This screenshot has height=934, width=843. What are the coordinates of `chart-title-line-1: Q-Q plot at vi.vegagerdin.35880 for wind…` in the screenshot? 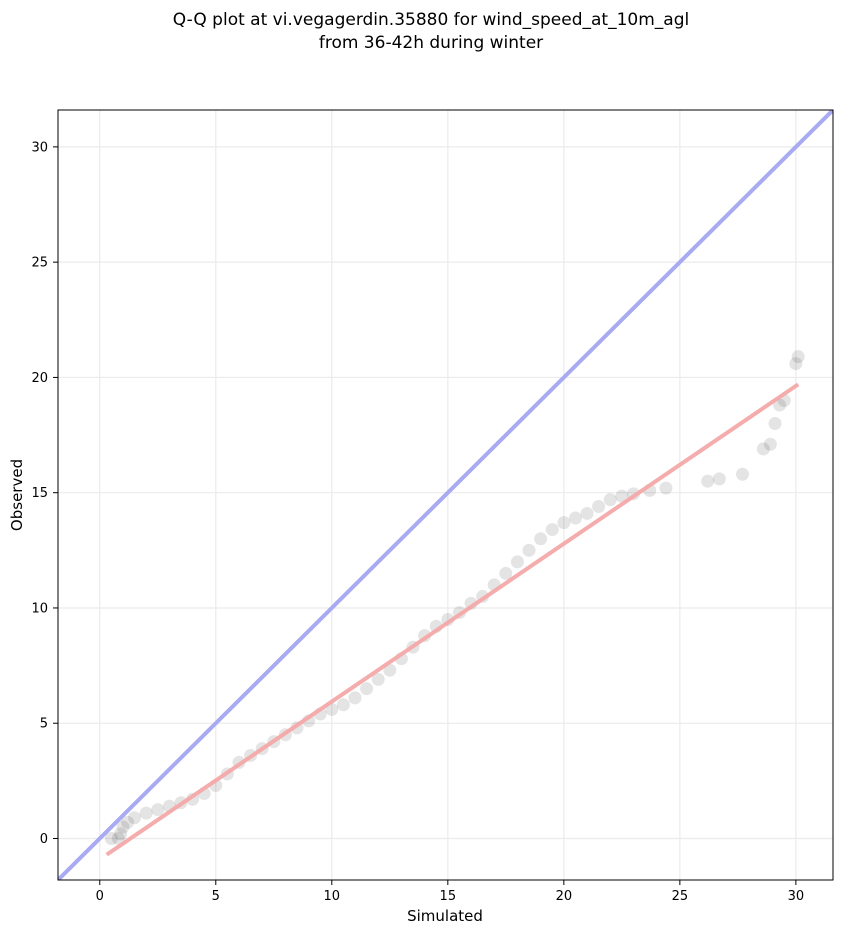 It's located at (431, 20).